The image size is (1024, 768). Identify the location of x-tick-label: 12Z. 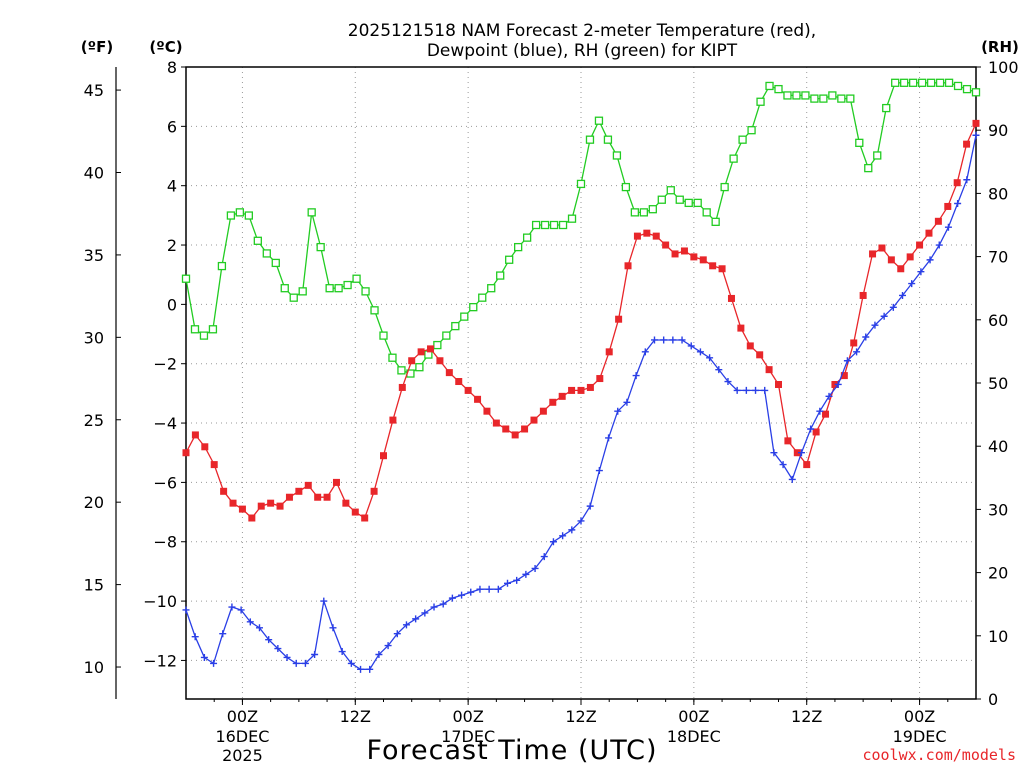
(806, 716).